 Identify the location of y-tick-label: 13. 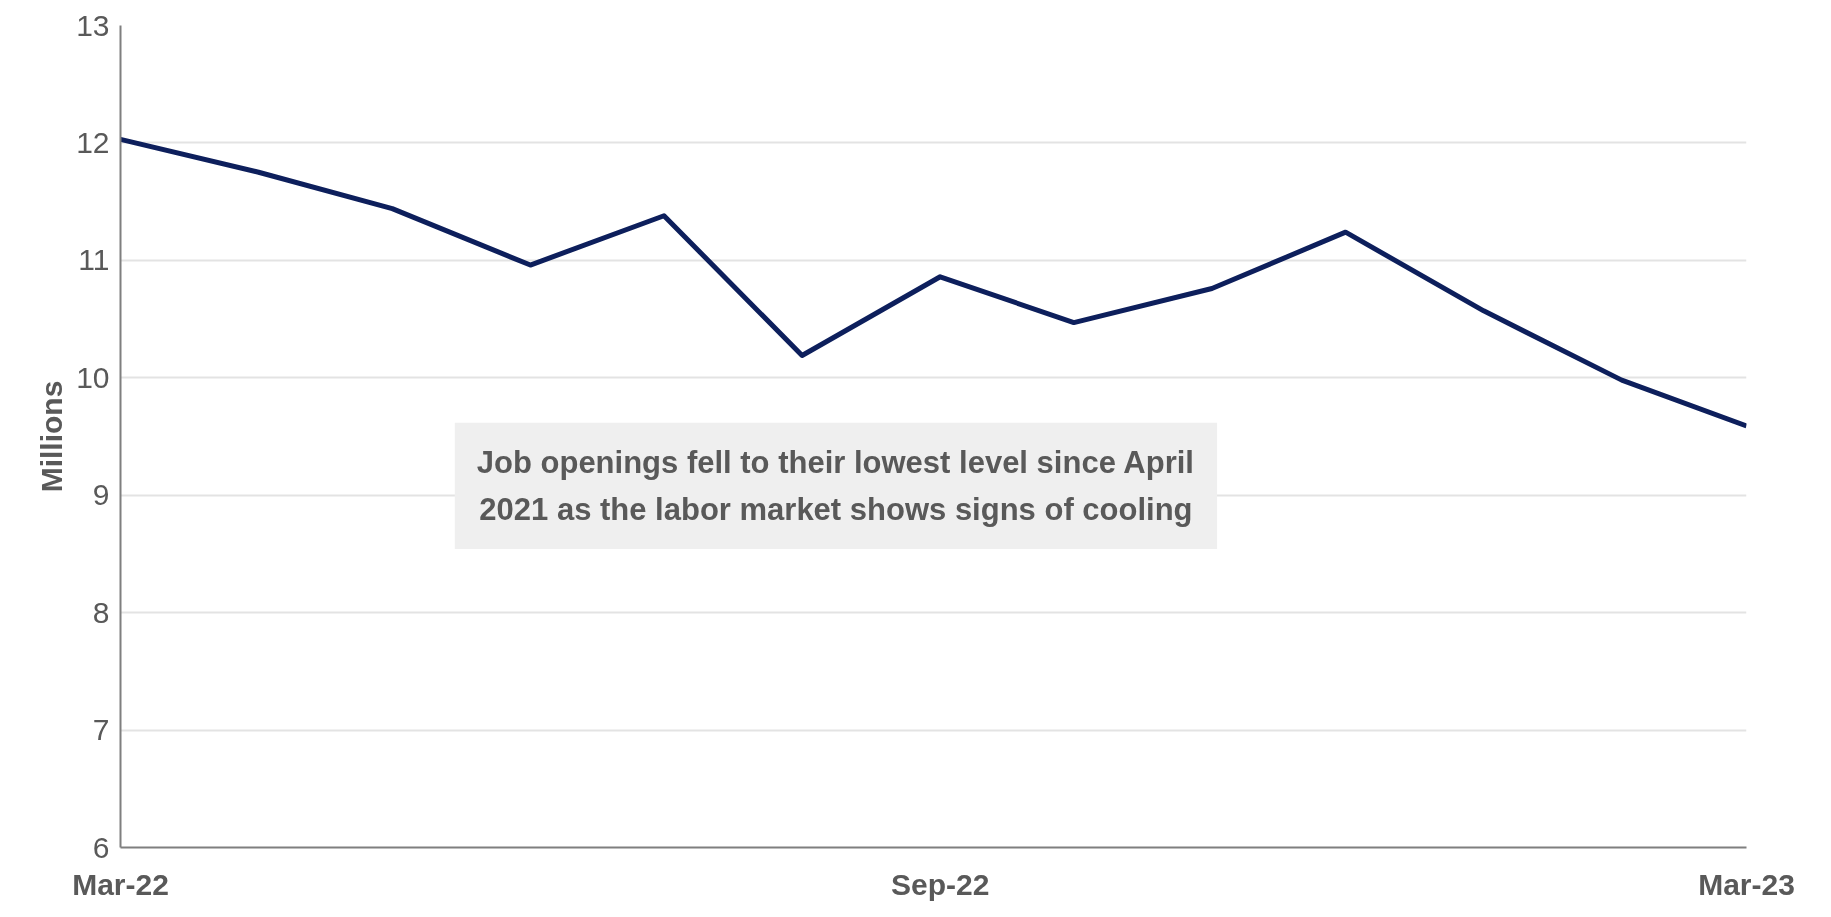
(93, 25).